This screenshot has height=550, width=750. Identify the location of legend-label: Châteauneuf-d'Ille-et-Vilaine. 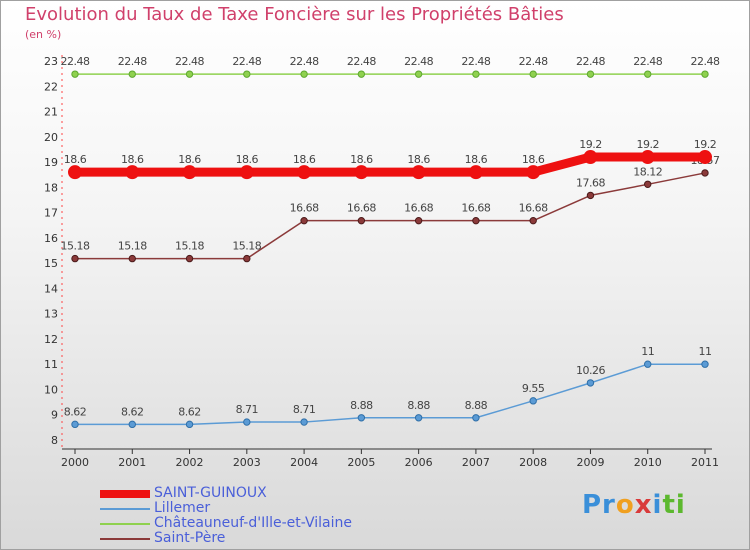
(253, 523).